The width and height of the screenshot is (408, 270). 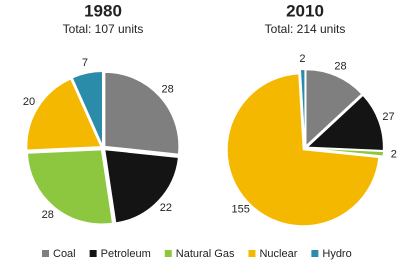 I want to click on chart-title: 2010, so click(x=305, y=10).